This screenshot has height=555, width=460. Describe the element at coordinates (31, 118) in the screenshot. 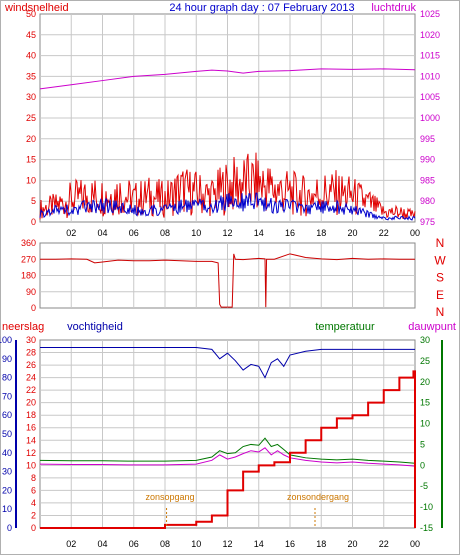

I see `y-tick-label-left: 25` at that location.